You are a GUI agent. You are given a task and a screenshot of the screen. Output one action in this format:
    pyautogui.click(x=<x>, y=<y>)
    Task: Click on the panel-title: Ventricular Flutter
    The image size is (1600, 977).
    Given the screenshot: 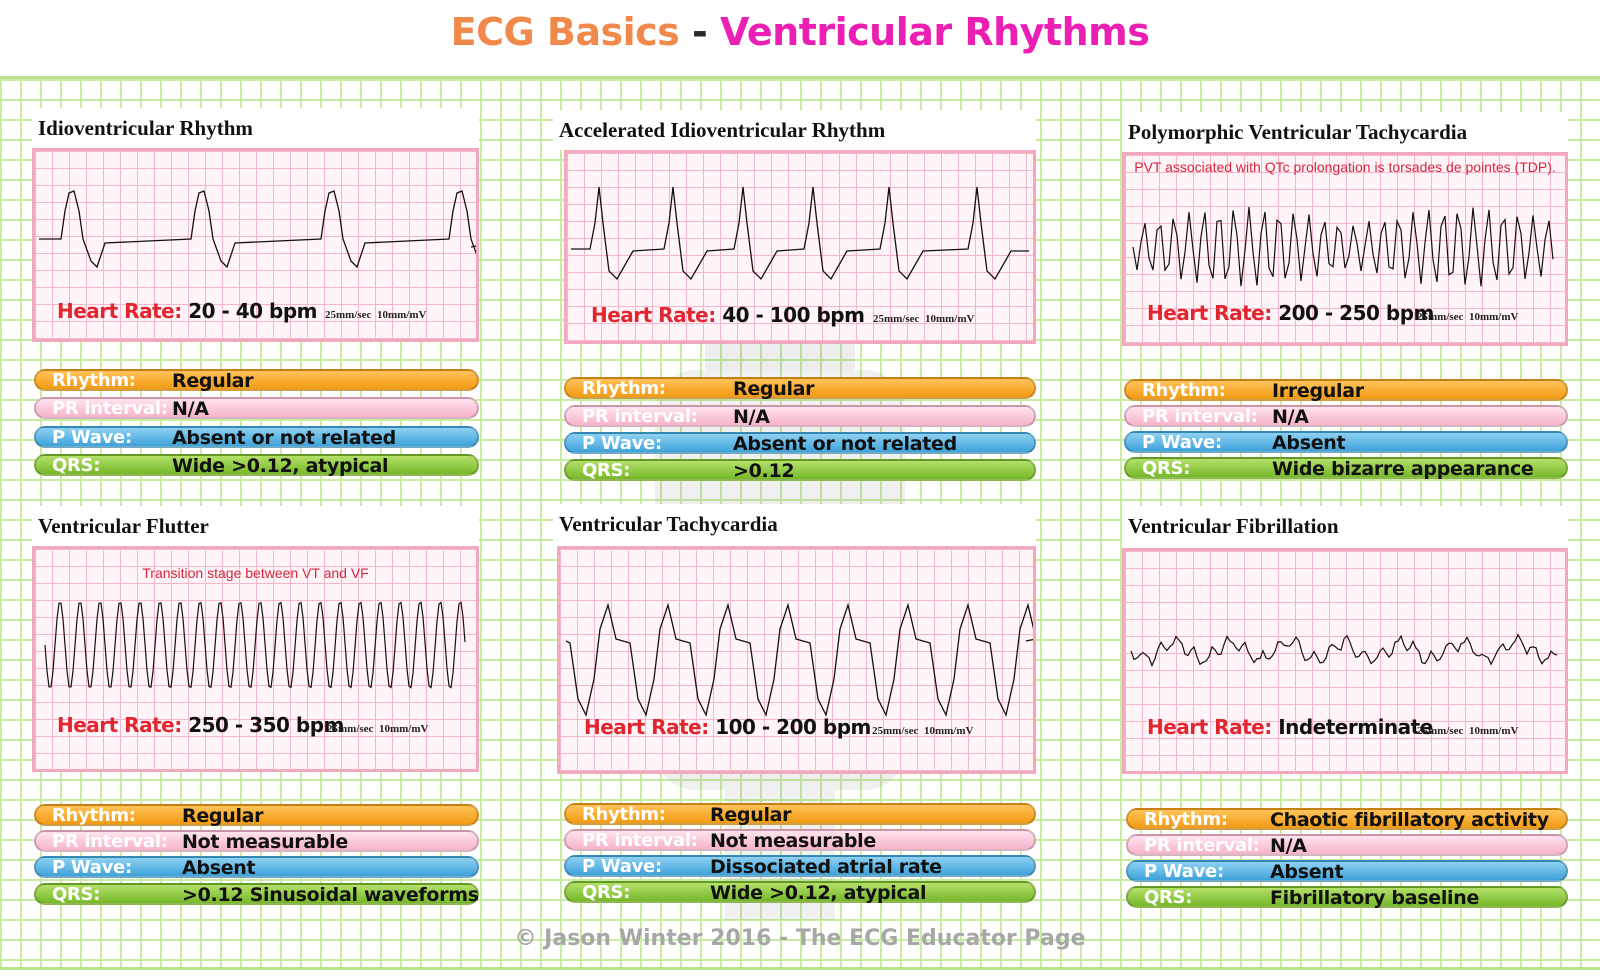 What is the action you would take?
    pyautogui.click(x=255, y=526)
    